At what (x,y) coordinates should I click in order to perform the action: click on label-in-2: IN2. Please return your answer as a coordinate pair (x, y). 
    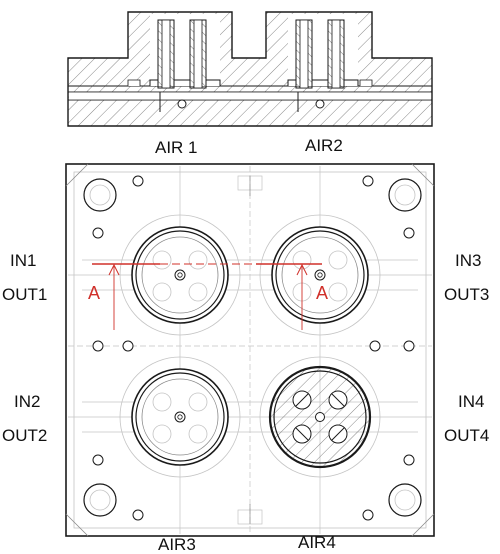
    Looking at the image, I should click on (27, 401).